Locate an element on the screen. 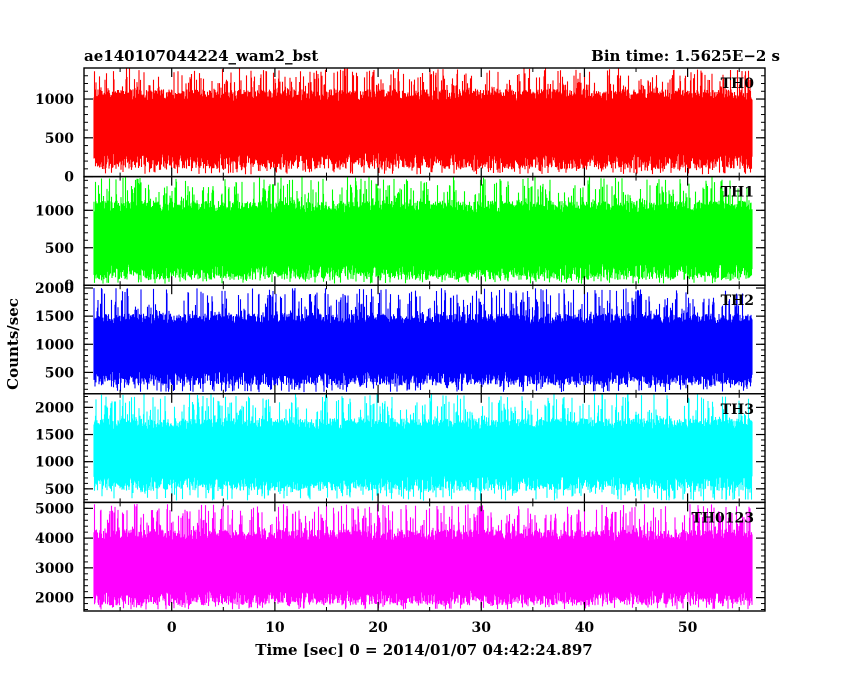 This screenshot has width=850, height=680. series-line-th1 is located at coordinates (423, 230).